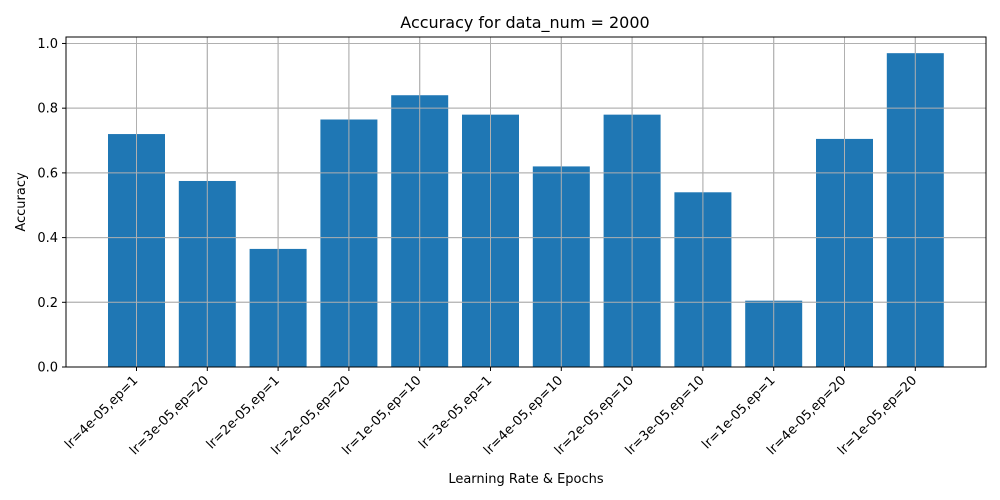 Image resolution: width=1000 pixels, height=500 pixels. What do you see at coordinates (47, 173) in the screenshot?
I see `y-tick-label: 0.6` at bounding box center [47, 173].